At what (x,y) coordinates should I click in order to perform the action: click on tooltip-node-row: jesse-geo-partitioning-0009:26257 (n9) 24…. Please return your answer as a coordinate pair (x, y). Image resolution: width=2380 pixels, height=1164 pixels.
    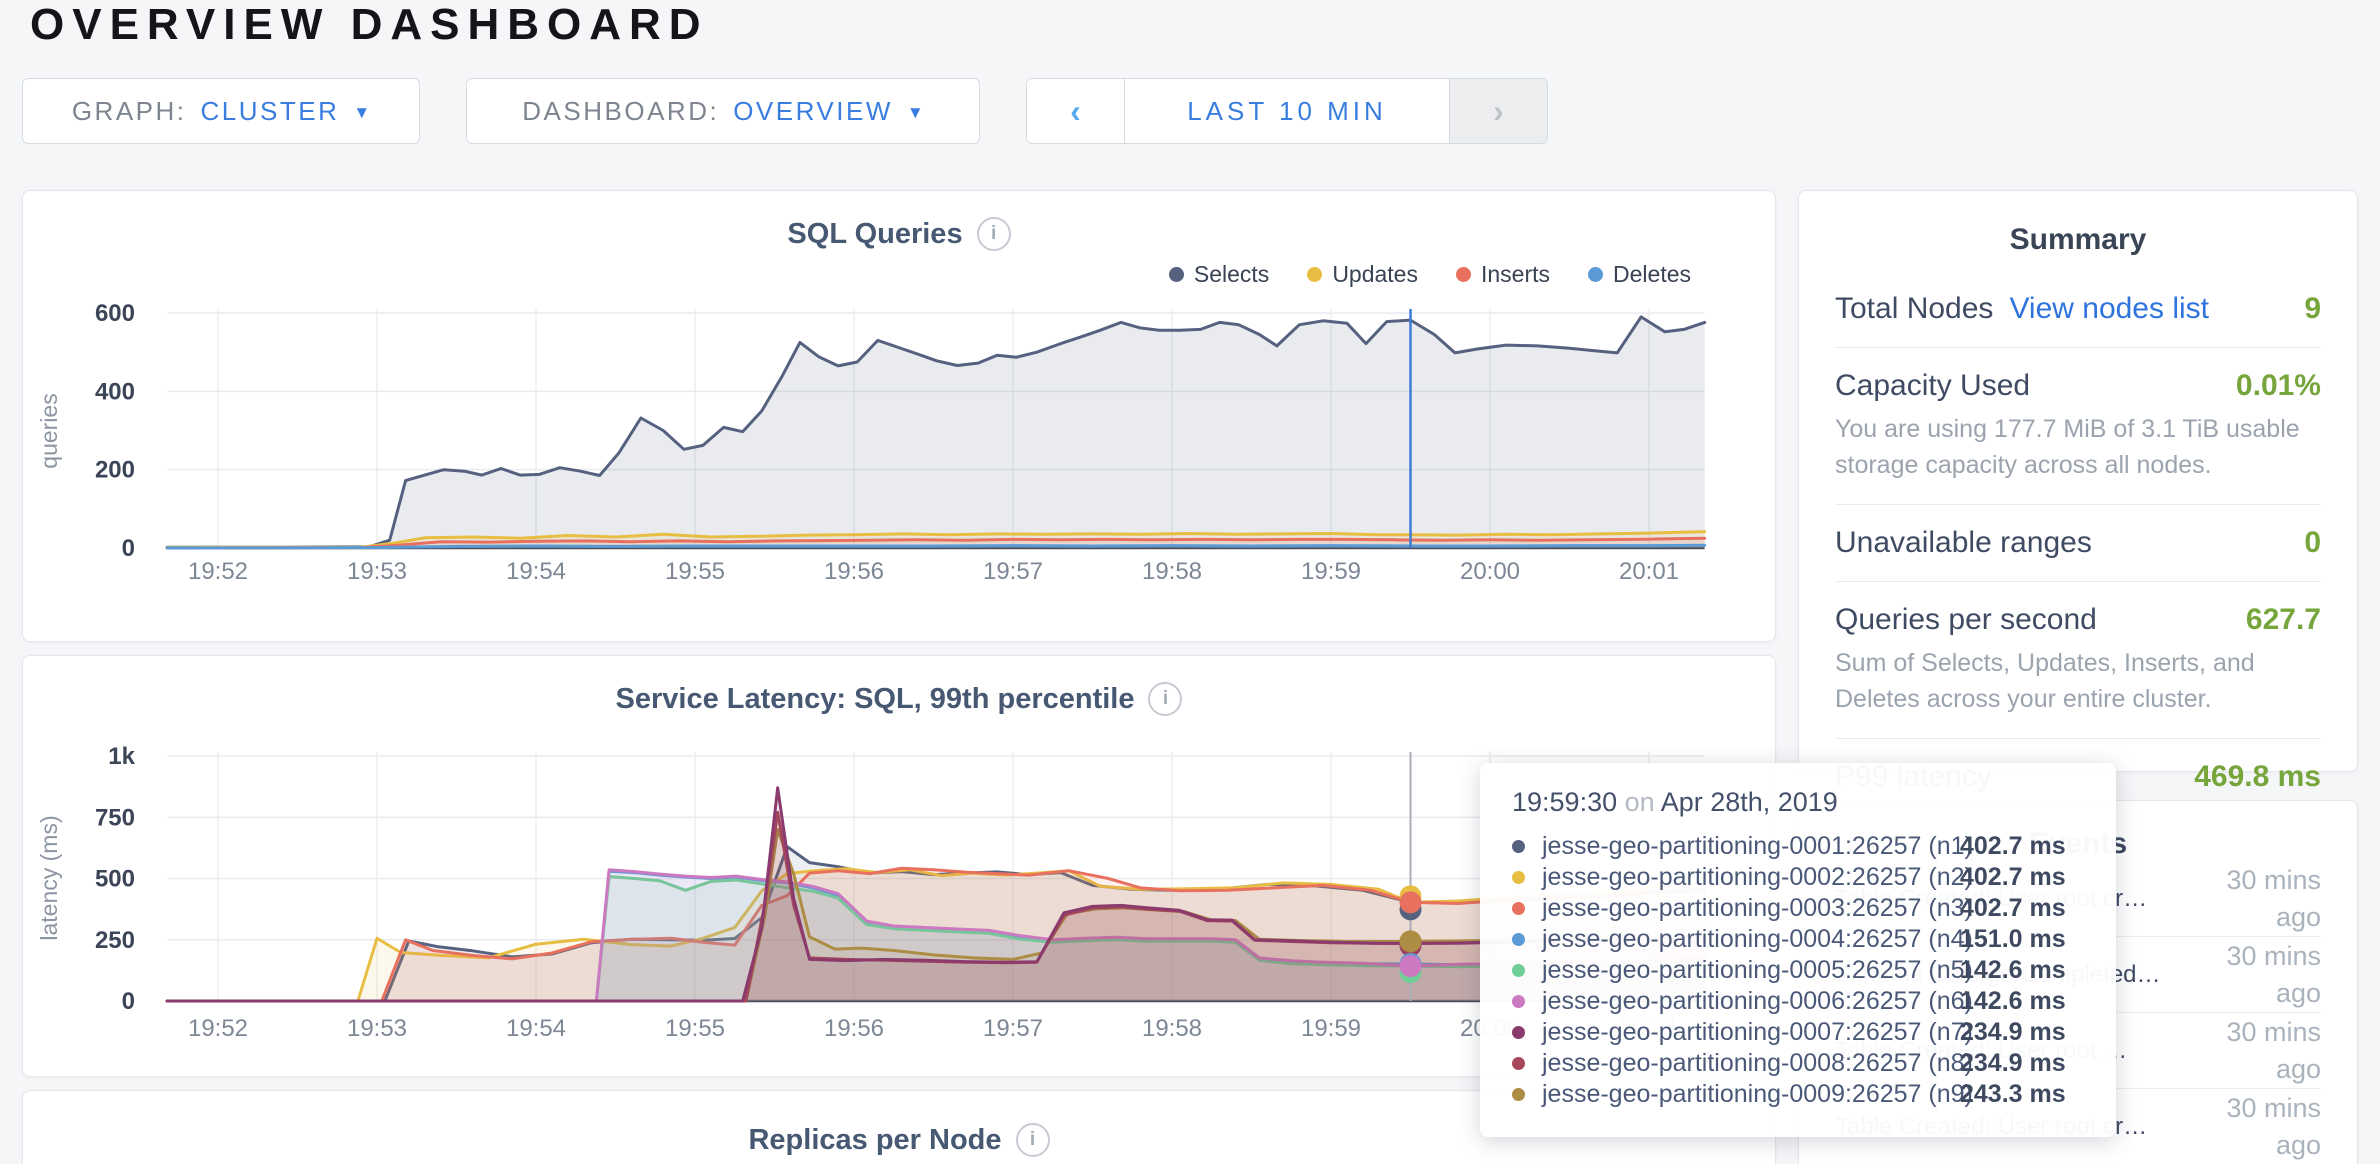
    Looking at the image, I should click on (1798, 1094).